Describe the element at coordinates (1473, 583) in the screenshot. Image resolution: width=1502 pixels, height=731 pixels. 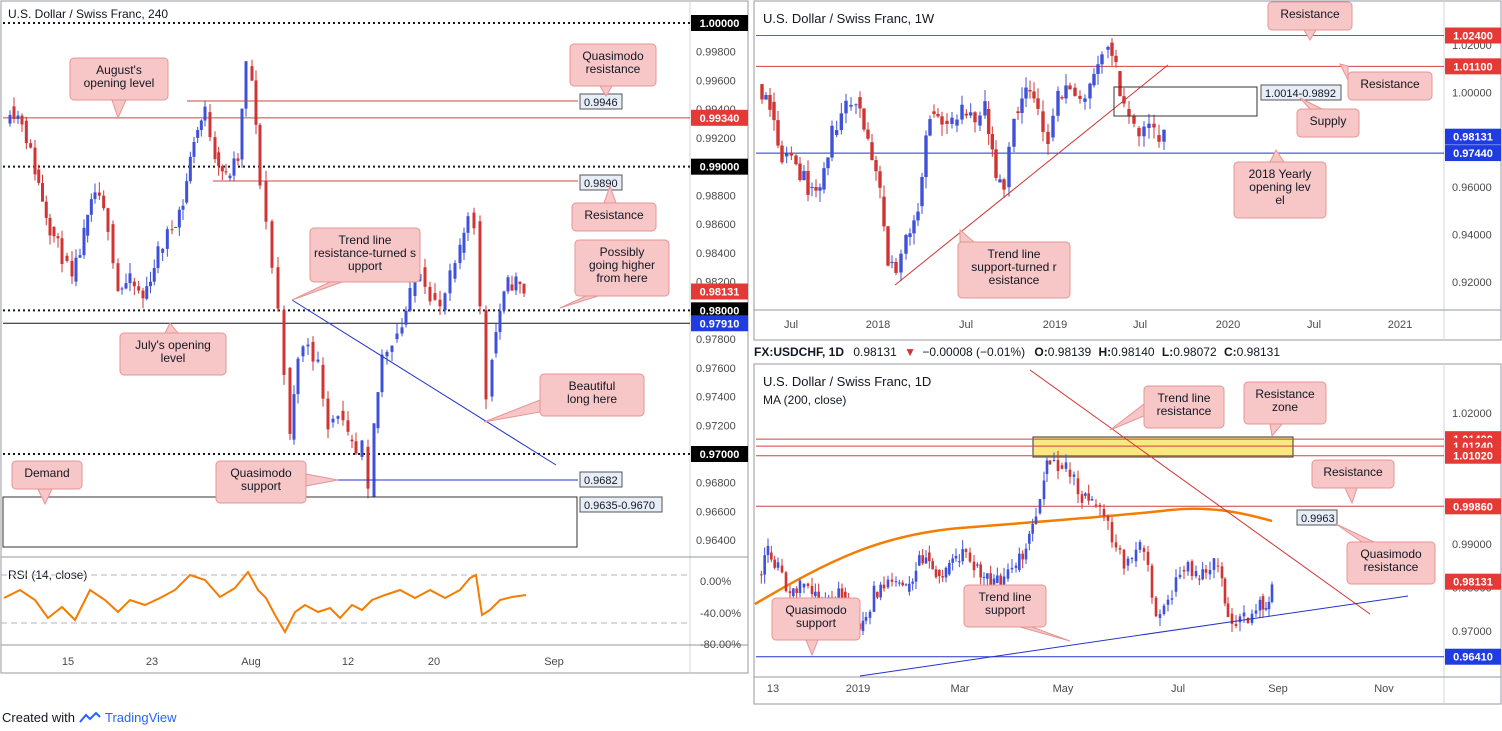
I see `d-last-price-text: 0.98131` at that location.